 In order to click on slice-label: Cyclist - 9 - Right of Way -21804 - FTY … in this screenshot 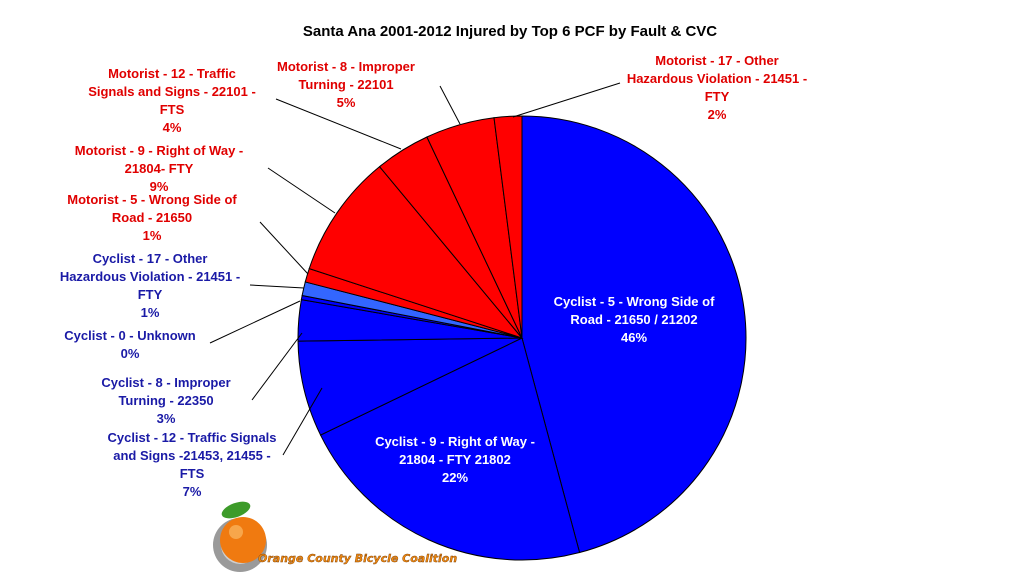, I will do `click(455, 459)`.